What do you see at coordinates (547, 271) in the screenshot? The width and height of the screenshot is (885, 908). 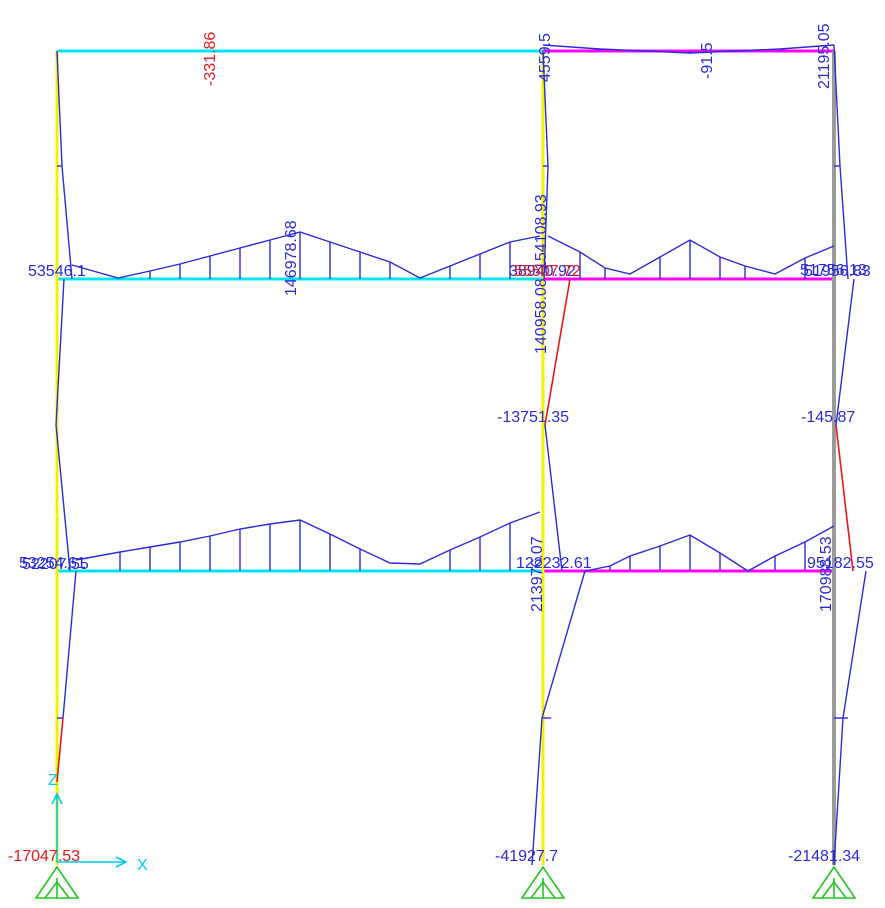 I see `label-l2-mid-overlap-red: 55507.72` at bounding box center [547, 271].